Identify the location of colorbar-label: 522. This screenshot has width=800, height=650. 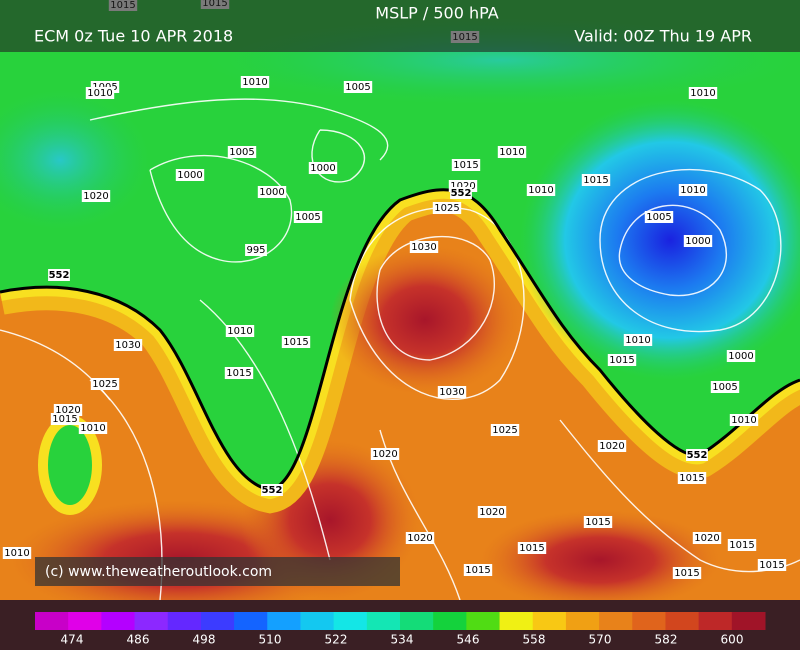
(336, 640).